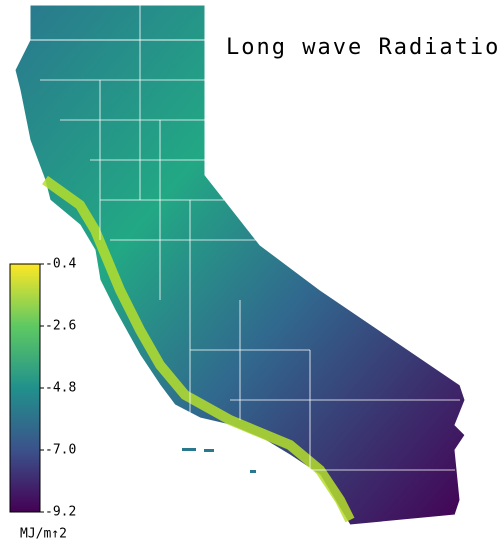 The height and width of the screenshot is (552, 502). I want to click on map-title: Long wave Radiation, so click(364, 47).